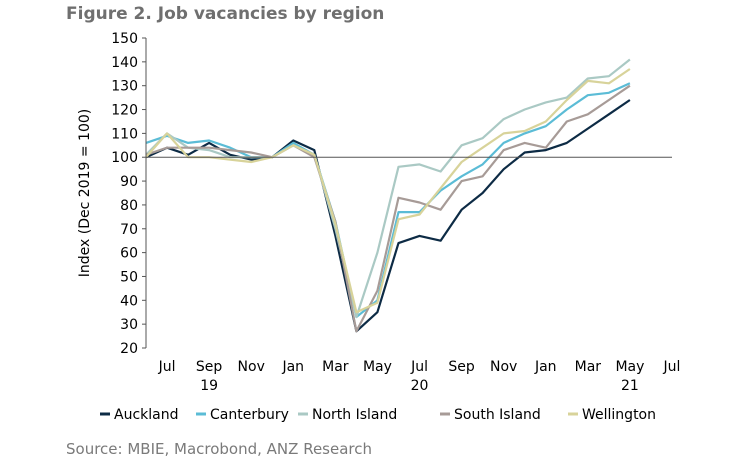  Describe the element at coordinates (124, 87) in the screenshot. I see `y-tick-label: 130` at that location.